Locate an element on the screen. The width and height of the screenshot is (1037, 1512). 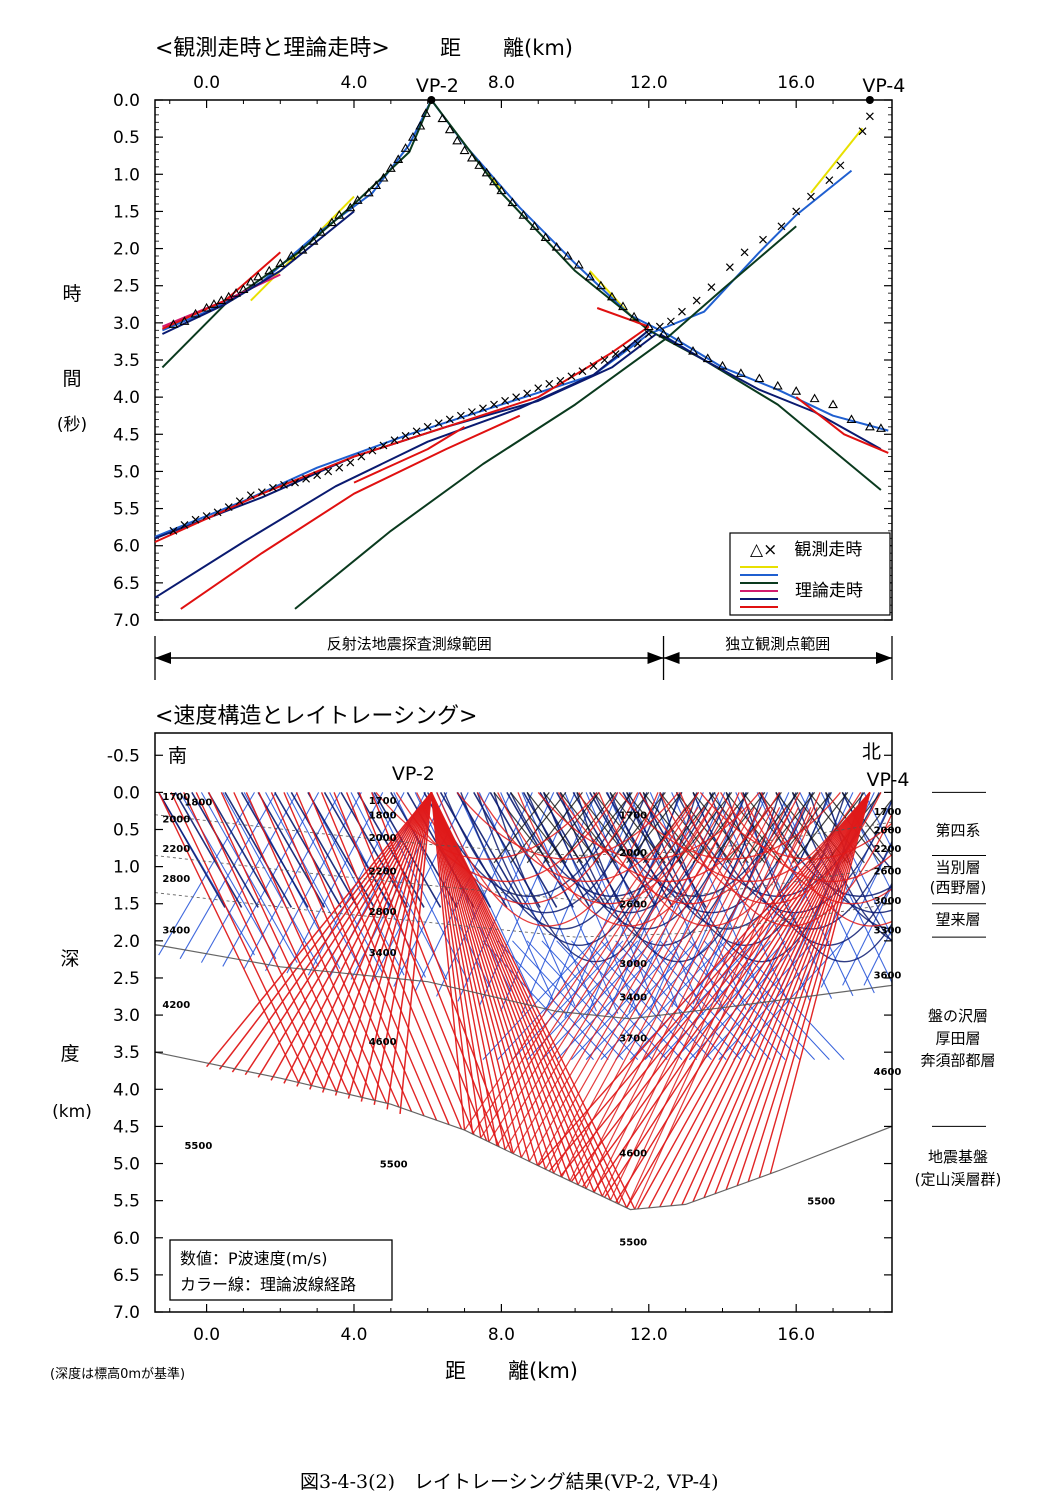
velocity-legend-line: カラー線：理論波線経路 is located at coordinates (268, 1284).